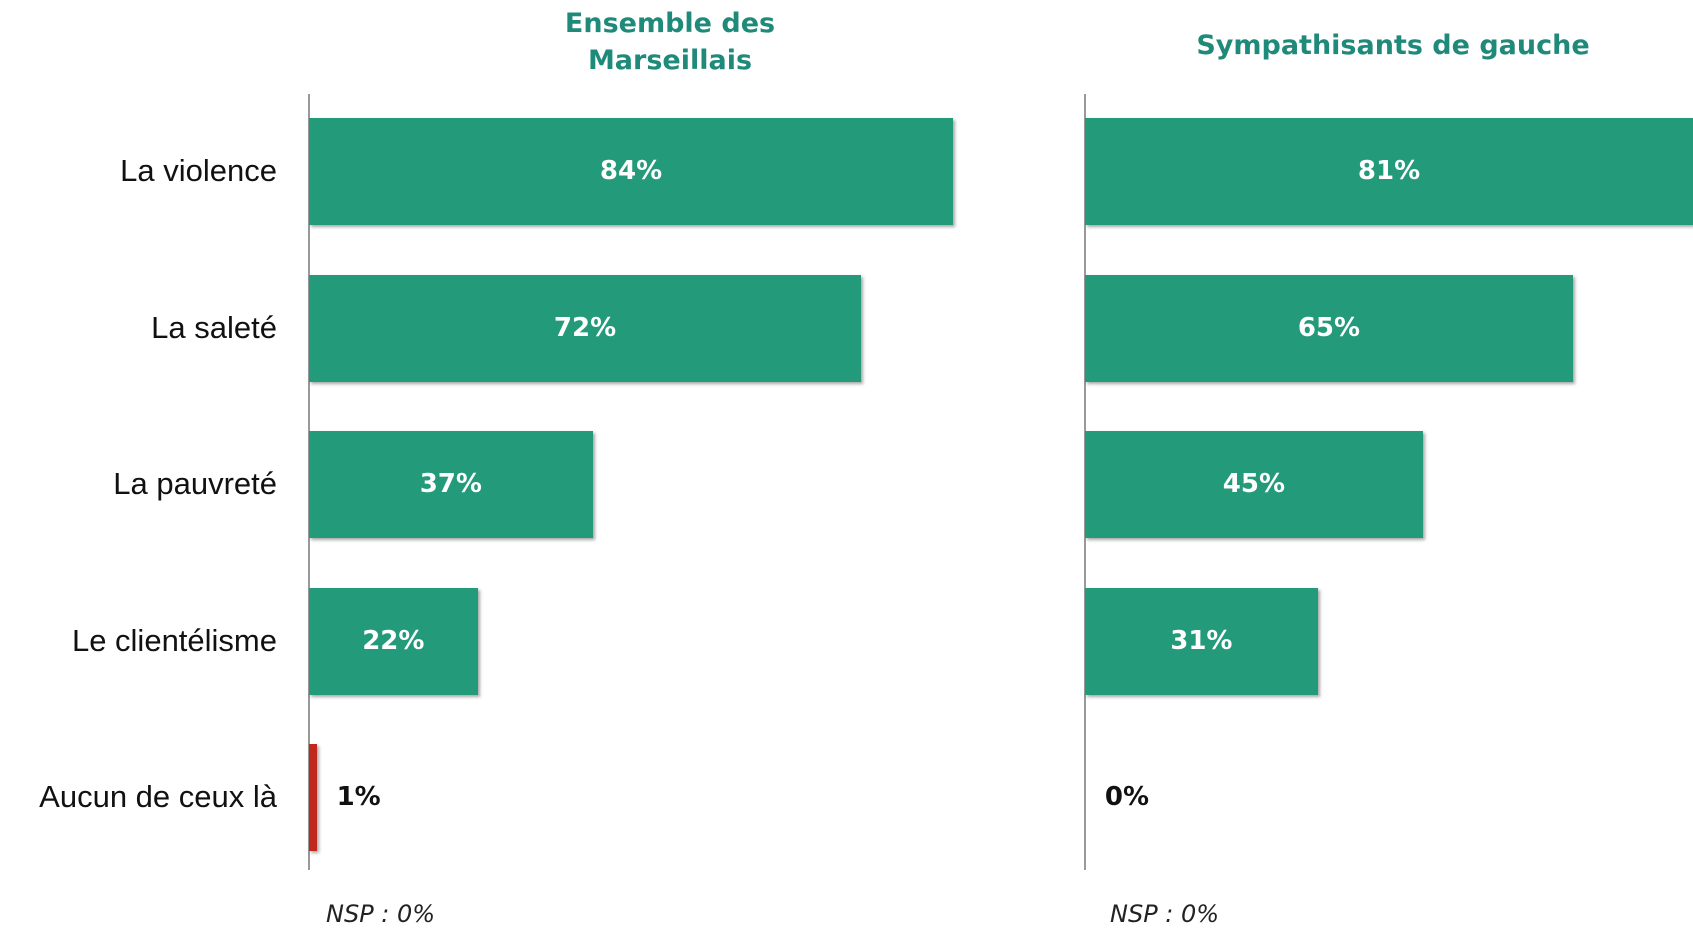 Image resolution: width=1693 pixels, height=940 pixels. I want to click on value-label: 72%, so click(585, 328).